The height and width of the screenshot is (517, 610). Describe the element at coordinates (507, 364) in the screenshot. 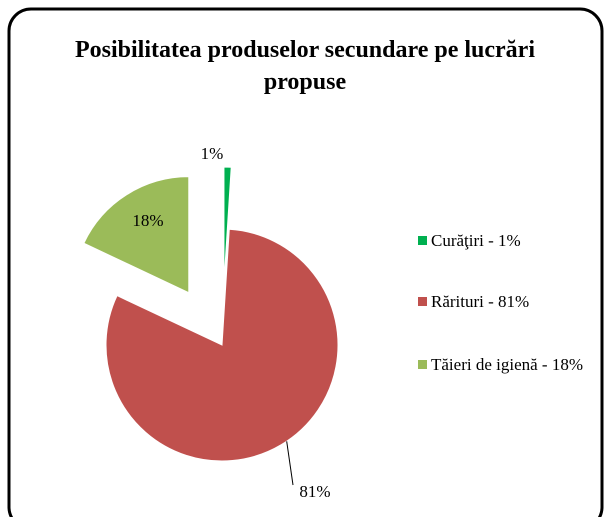

I see `legend-label: Tăieri de igienă - 18%` at that location.